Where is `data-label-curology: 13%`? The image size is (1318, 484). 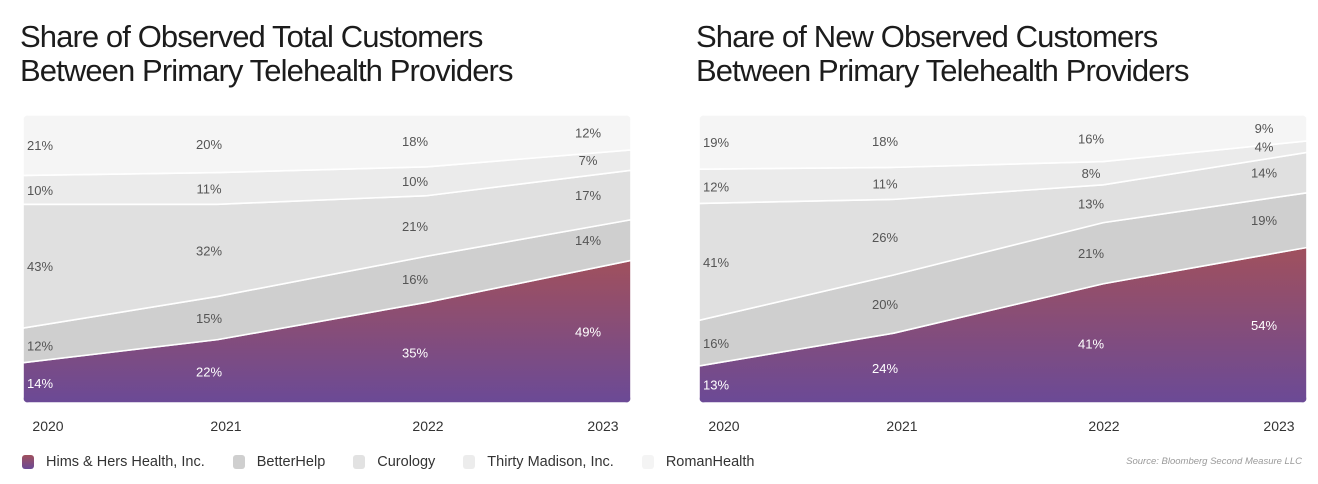
data-label-curology: 13% is located at coordinates (1091, 204).